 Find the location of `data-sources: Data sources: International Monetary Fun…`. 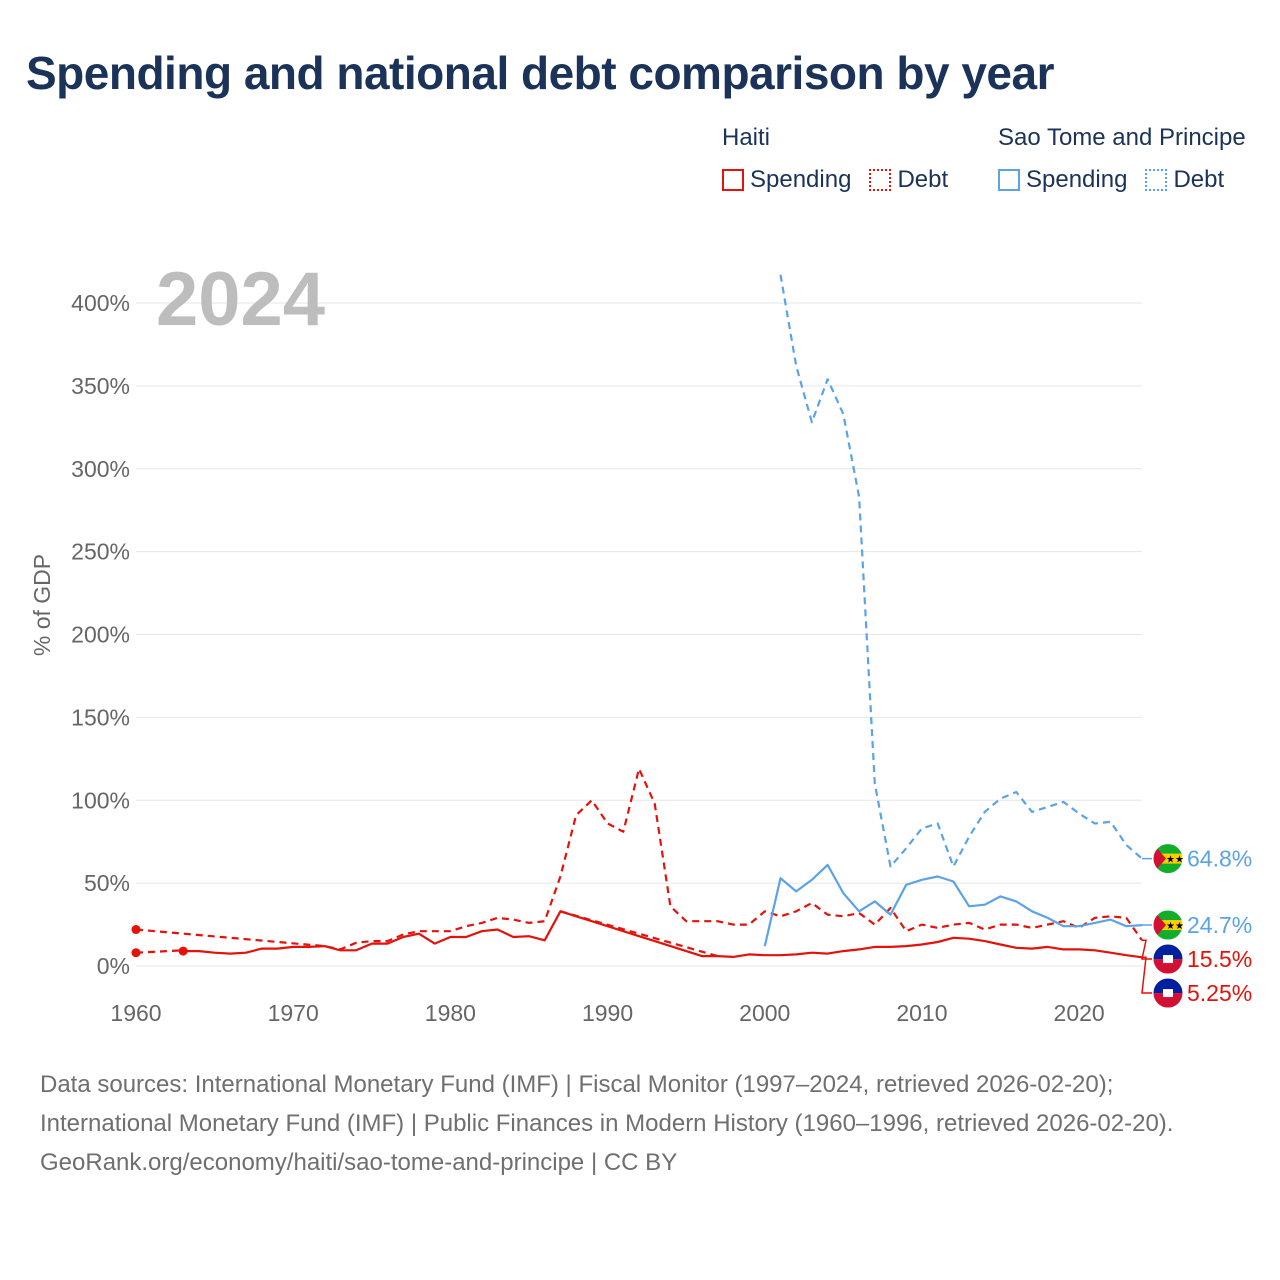

data-sources: Data sources: International Monetary Fun… is located at coordinates (607, 1104).